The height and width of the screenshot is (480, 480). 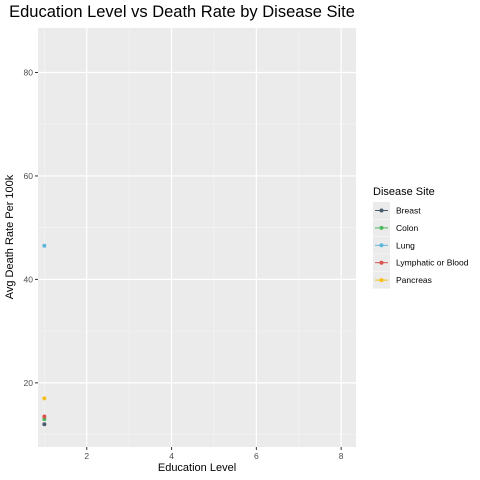 What do you see at coordinates (404, 192) in the screenshot?
I see `legend-title: Disease Site` at bounding box center [404, 192].